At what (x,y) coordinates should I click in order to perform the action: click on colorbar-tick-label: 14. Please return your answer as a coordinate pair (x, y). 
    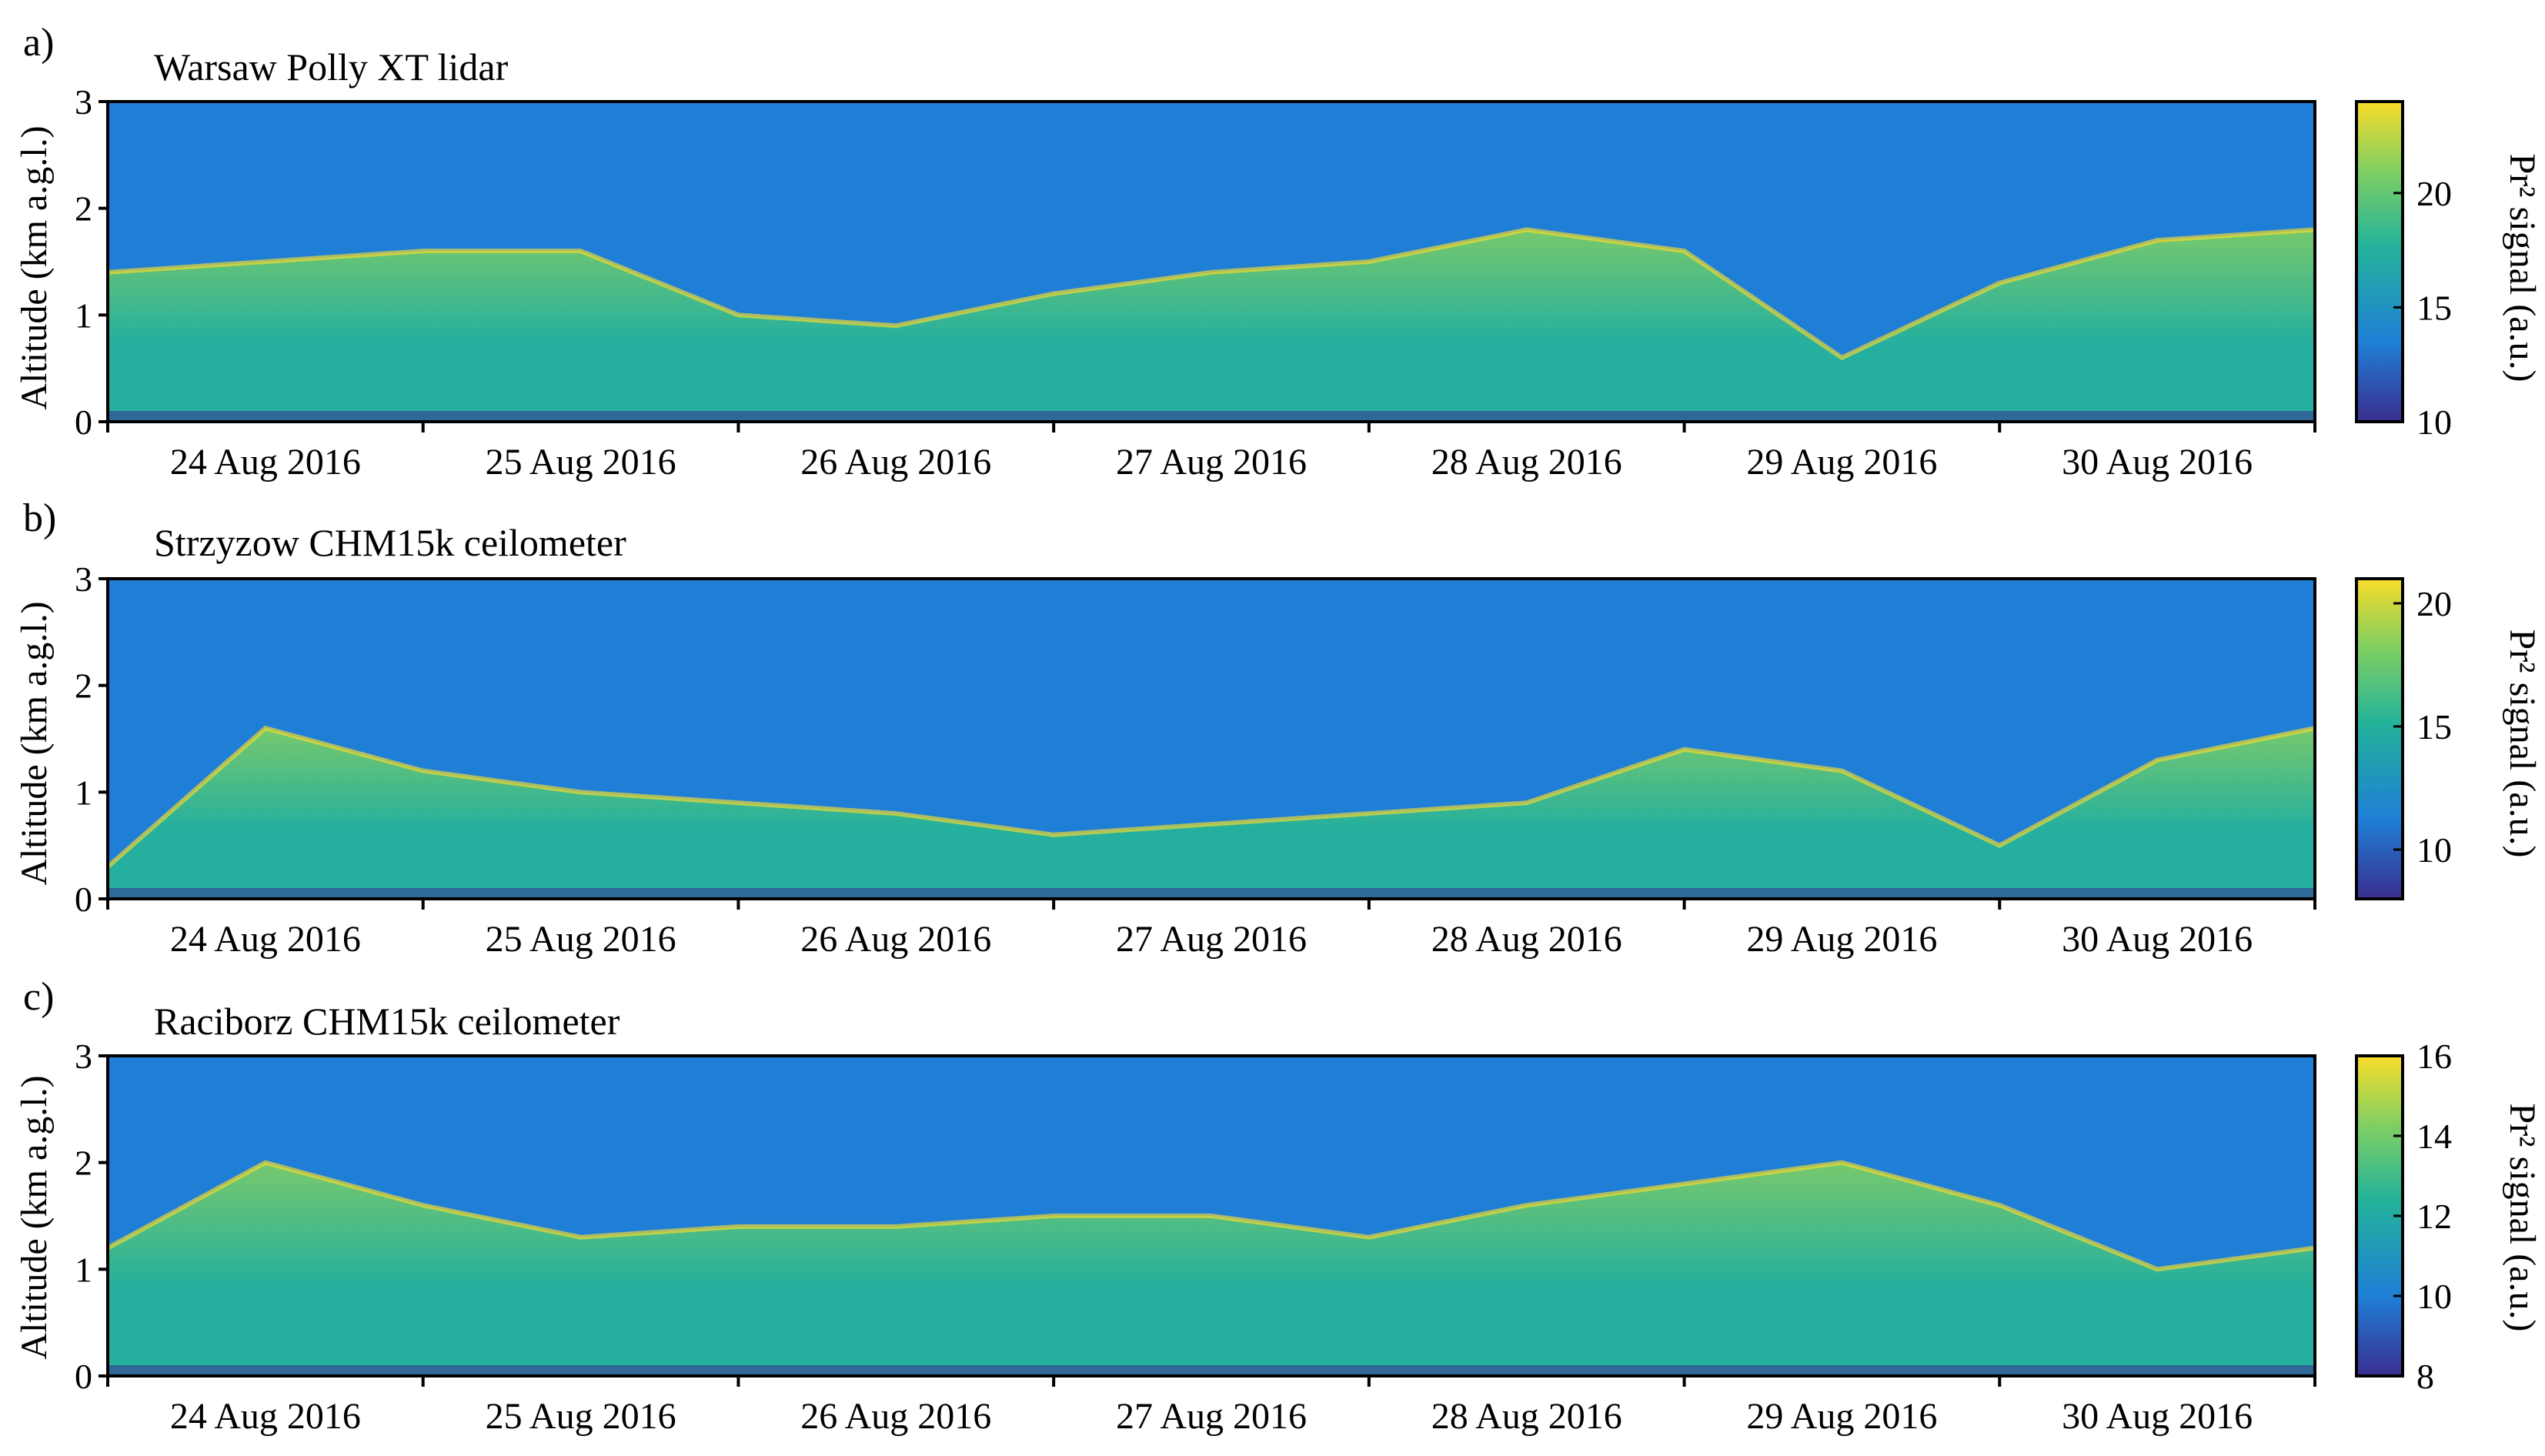
    Looking at the image, I should click on (2434, 1136).